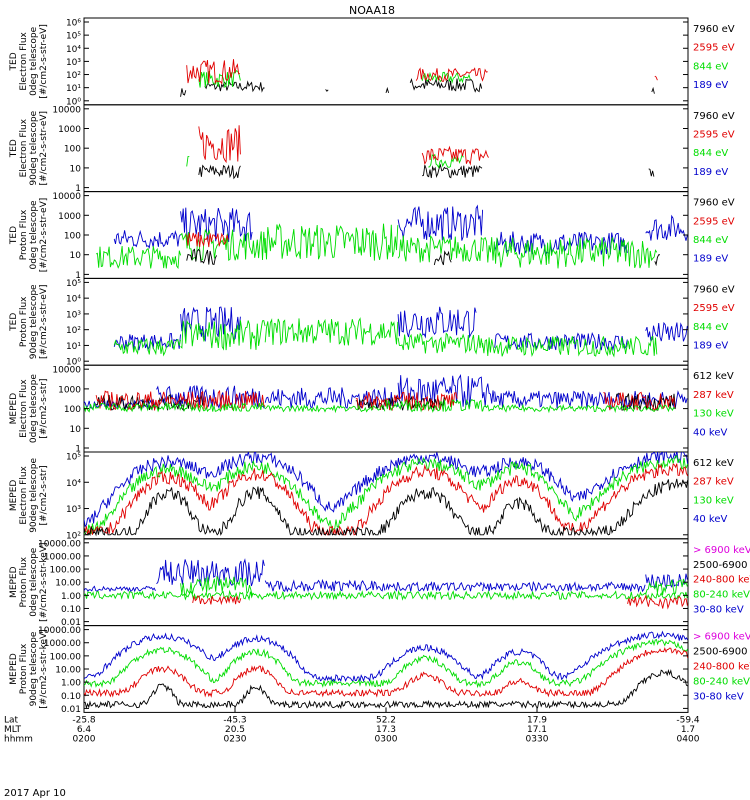 Image resolution: width=750 pixels, height=800 pixels. I want to click on x-row-label: hhmm, so click(18, 739).